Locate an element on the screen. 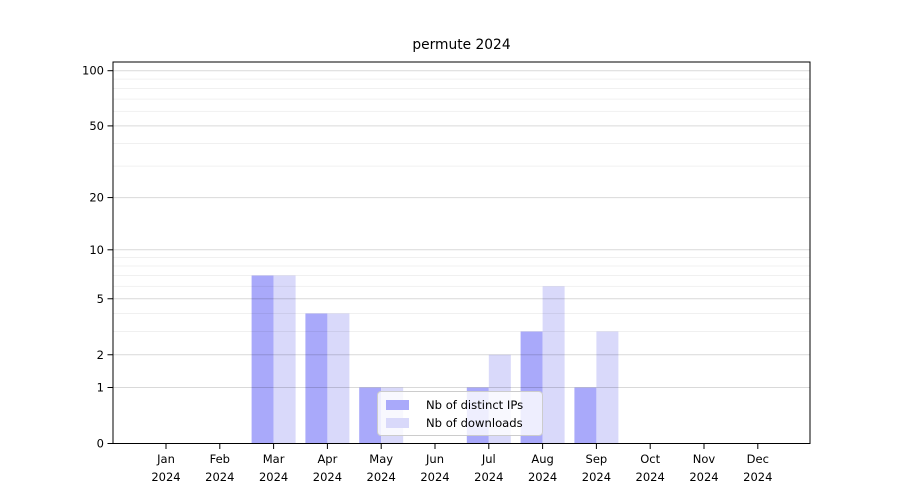 The height and width of the screenshot is (500, 900). bar-distinct-ips-apr is located at coordinates (316, 378).